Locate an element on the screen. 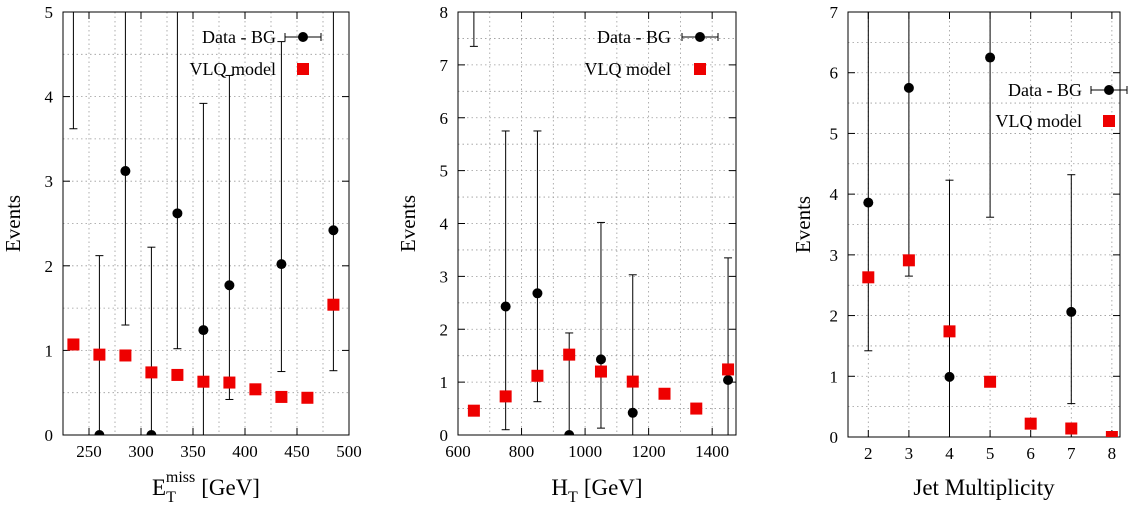 This screenshot has width=1131, height=505. x-tick-label: 3 is located at coordinates (909, 453).